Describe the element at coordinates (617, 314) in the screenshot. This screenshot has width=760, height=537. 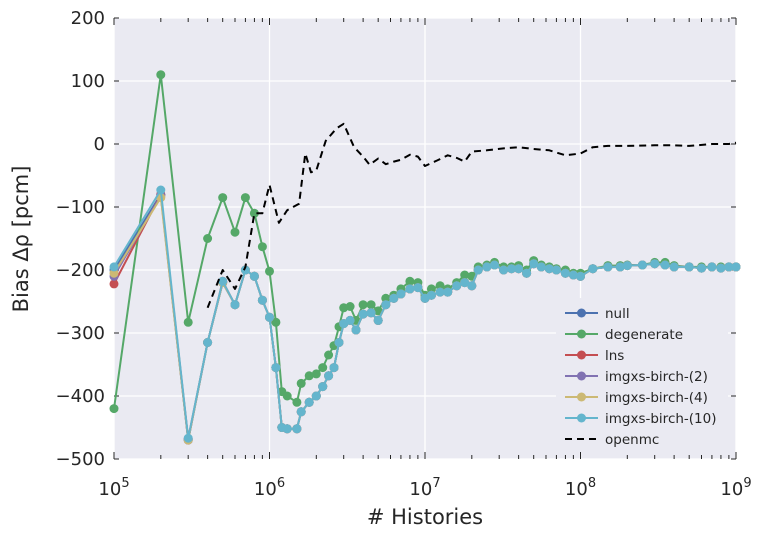
I see `legend-label: null` at that location.